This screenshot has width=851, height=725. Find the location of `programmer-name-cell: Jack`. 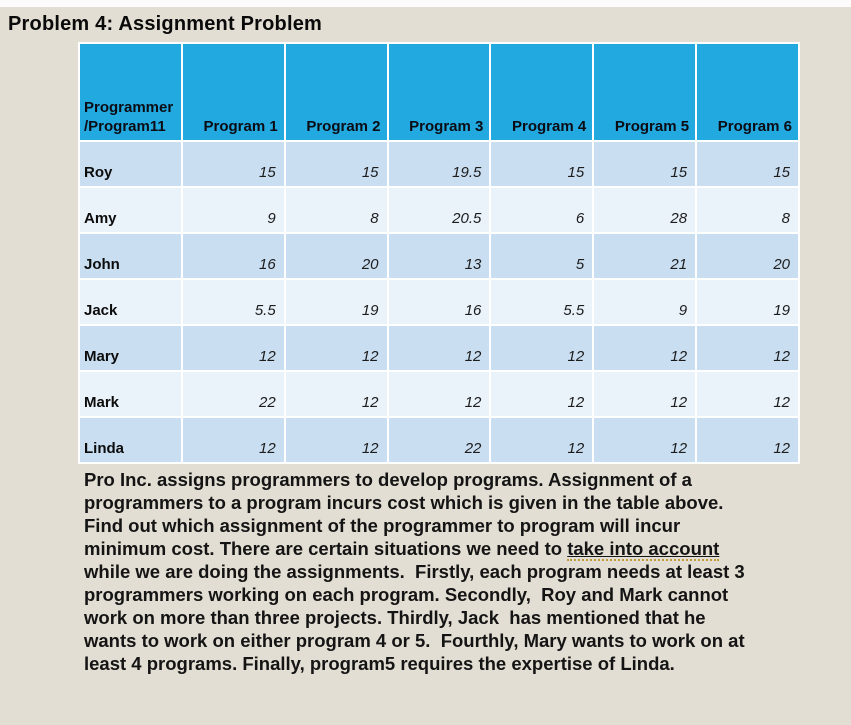

programmer-name-cell: Jack is located at coordinates (130, 302).